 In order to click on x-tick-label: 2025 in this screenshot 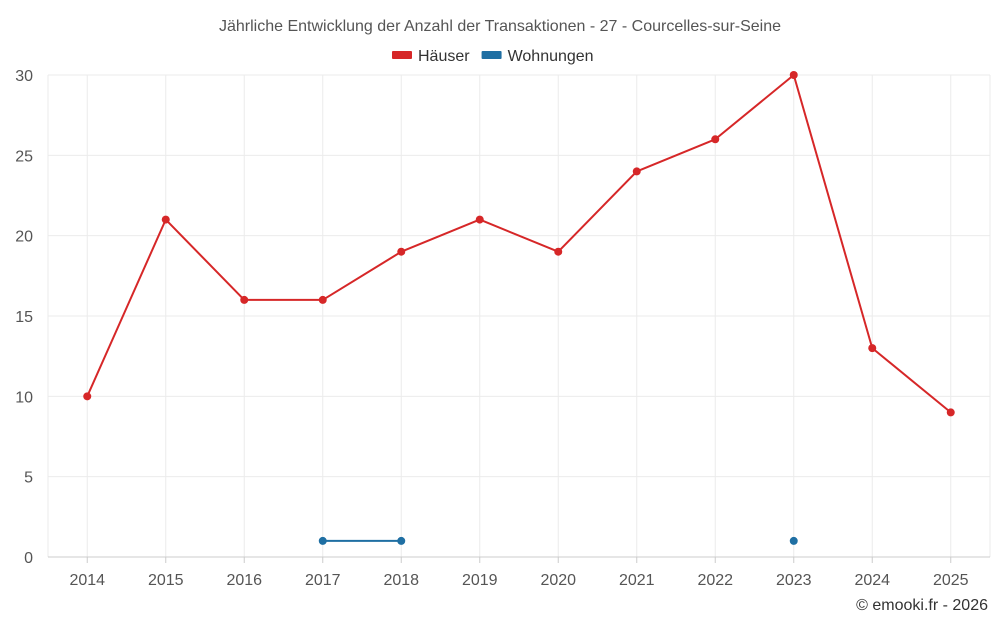, I will do `click(951, 580)`.